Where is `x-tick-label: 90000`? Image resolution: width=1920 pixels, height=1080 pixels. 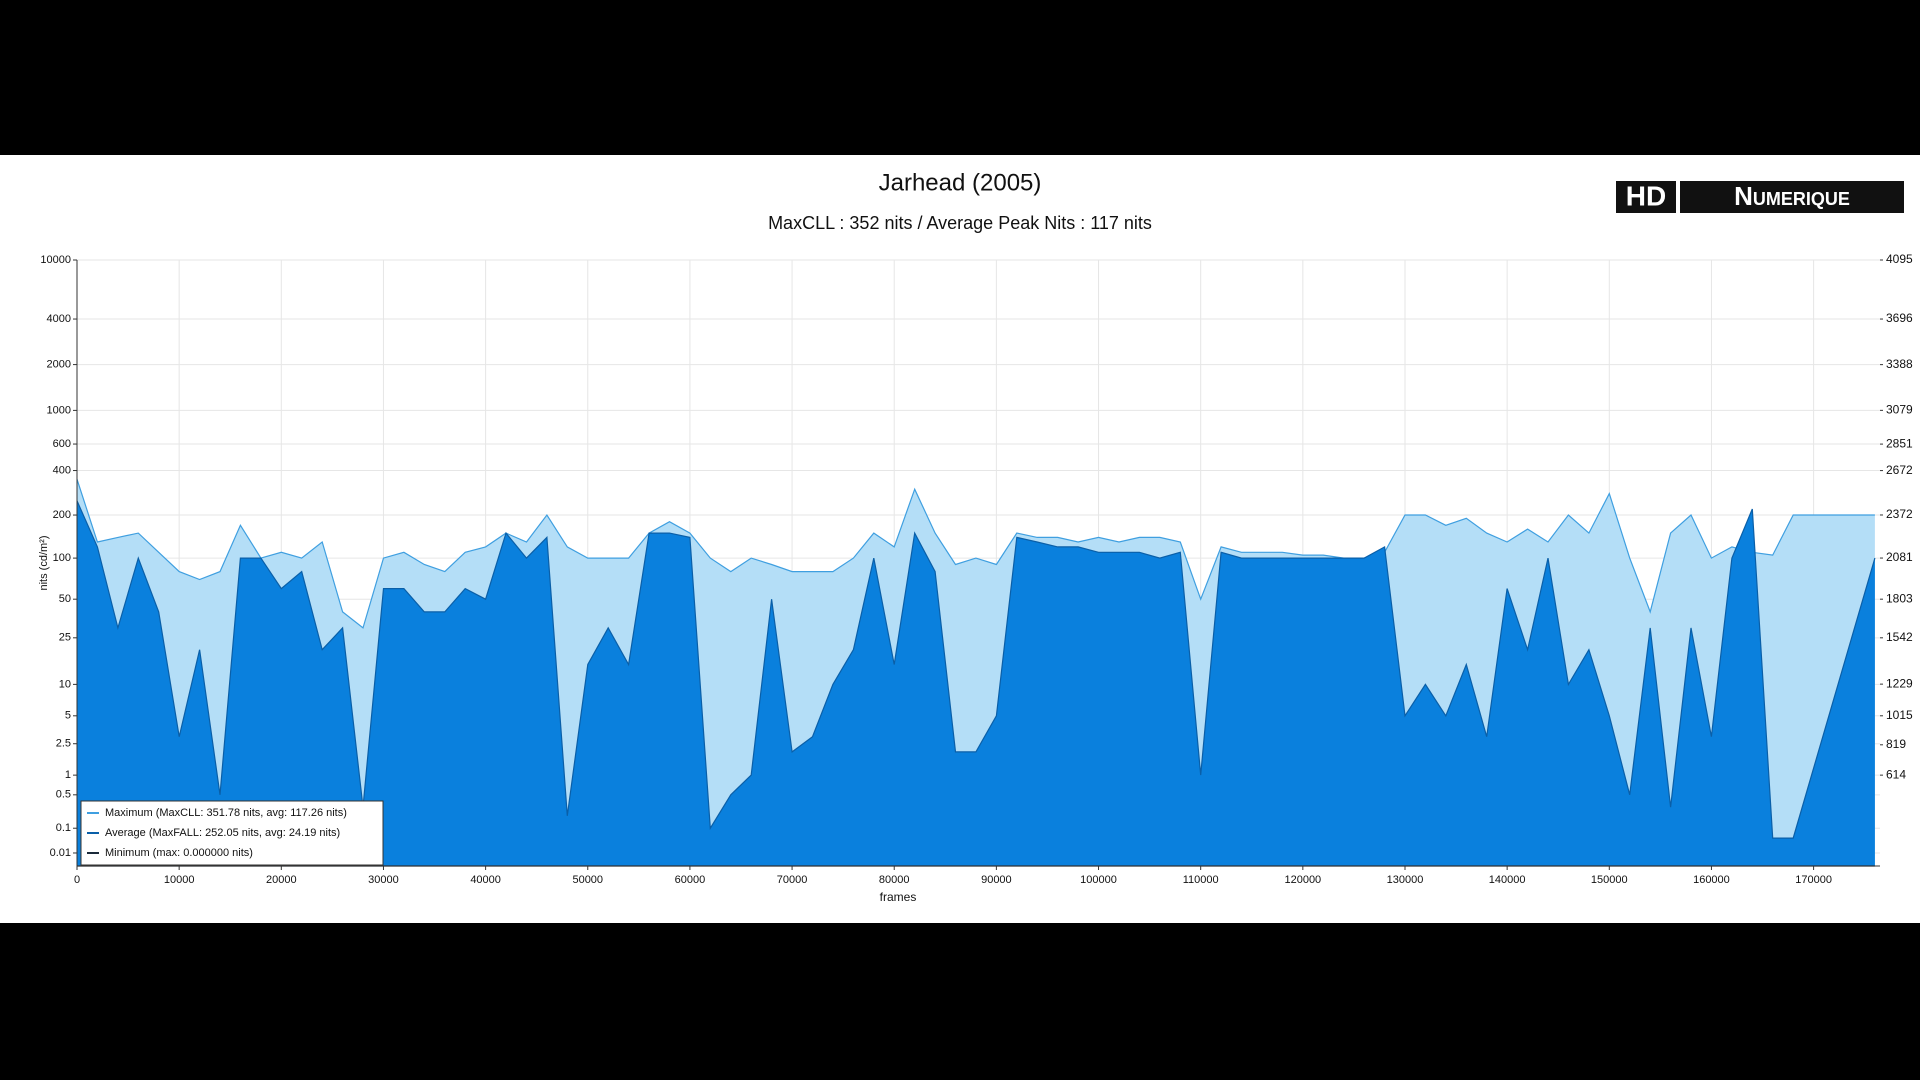
x-tick-label: 90000 is located at coordinates (996, 880).